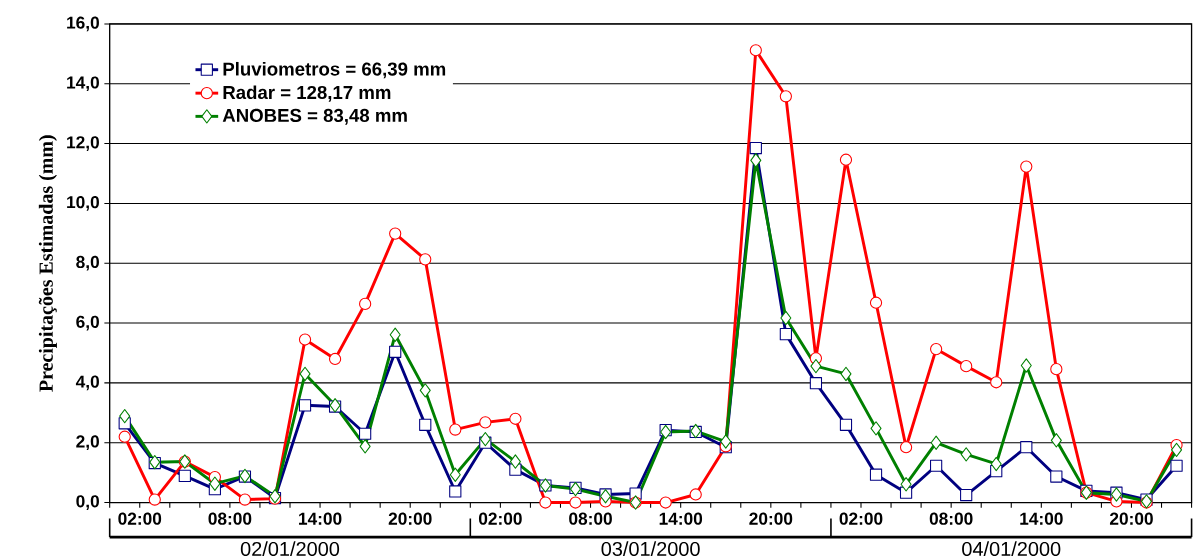  Describe the element at coordinates (87, 263) in the screenshot. I see `y-tick-label: 8,0` at that location.